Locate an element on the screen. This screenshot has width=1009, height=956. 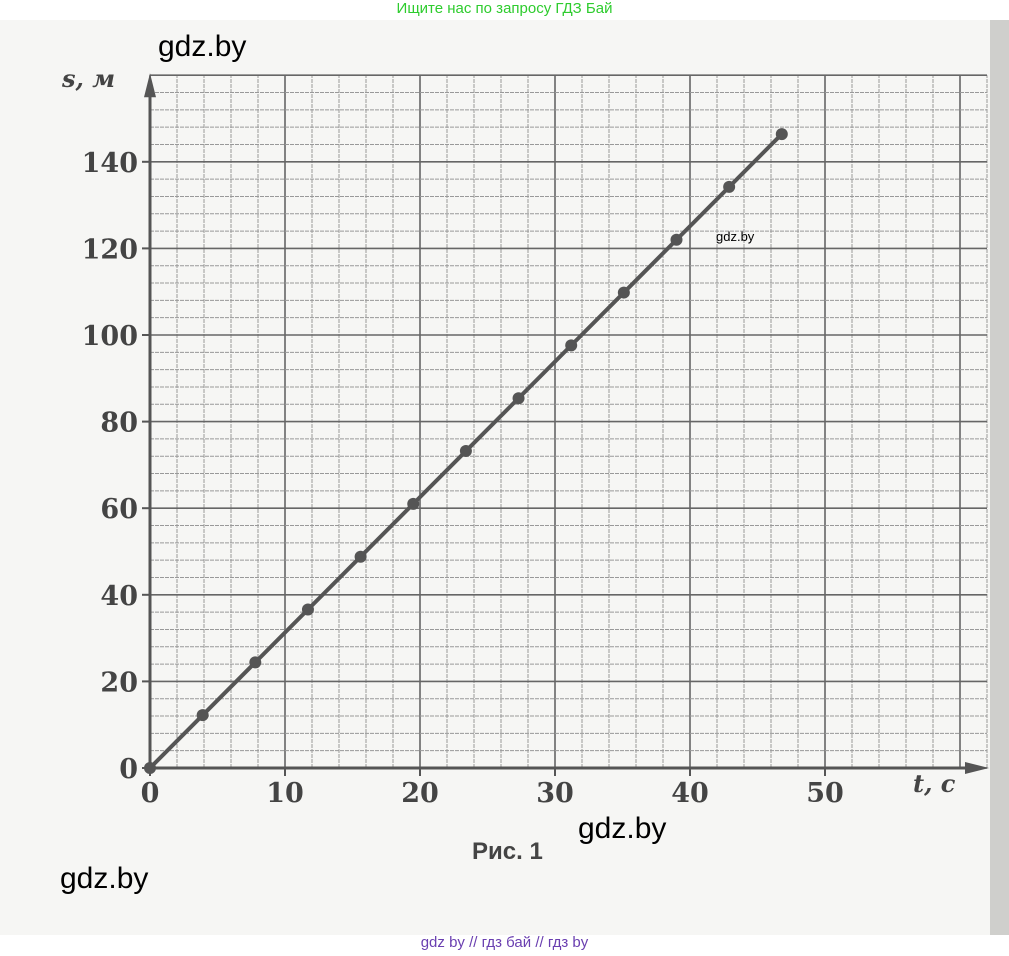
y-axis-arrow-icon is located at coordinates (150, 85).